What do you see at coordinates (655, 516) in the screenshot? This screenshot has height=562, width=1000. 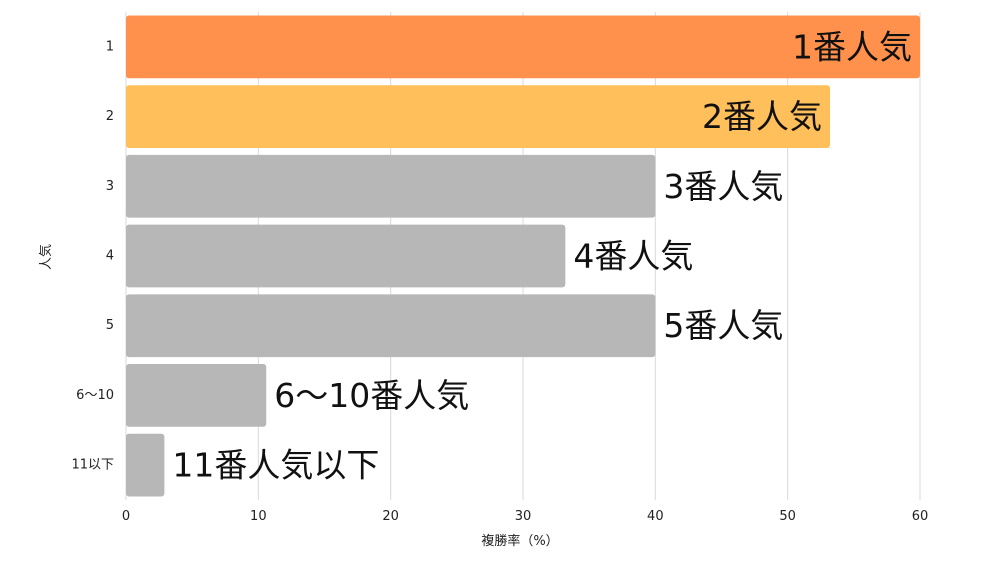 I see `x-tick-label: 40` at bounding box center [655, 516].